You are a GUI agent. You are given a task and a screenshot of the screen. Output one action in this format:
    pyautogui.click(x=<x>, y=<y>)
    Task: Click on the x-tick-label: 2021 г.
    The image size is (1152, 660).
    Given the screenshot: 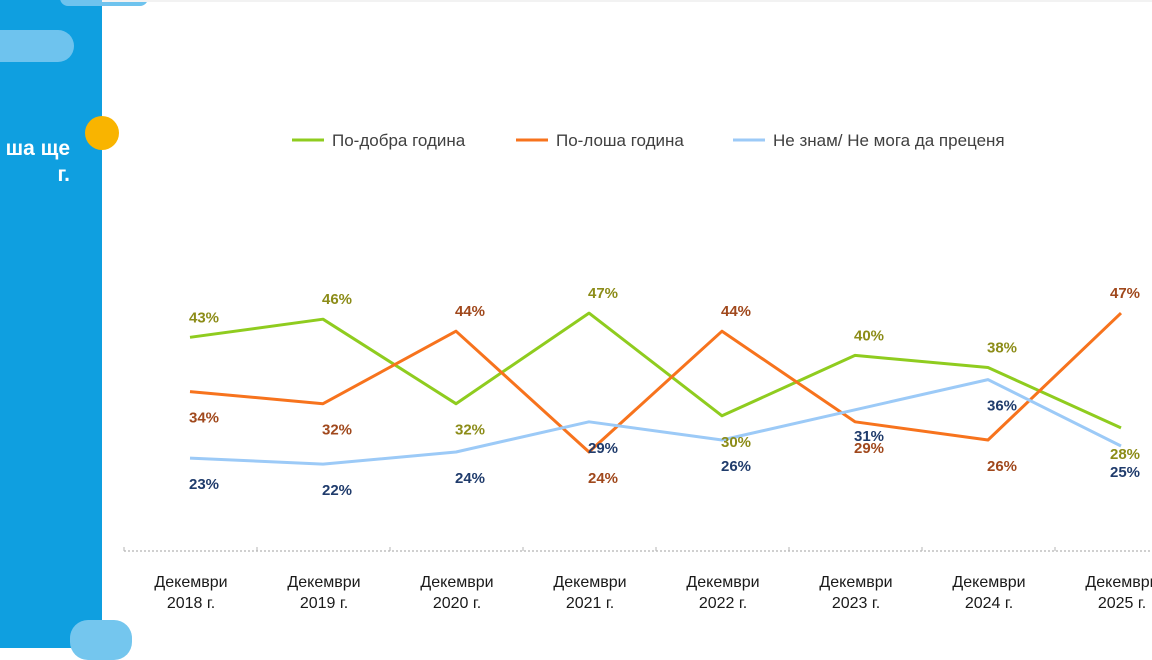 What is the action you would take?
    pyautogui.click(x=590, y=603)
    